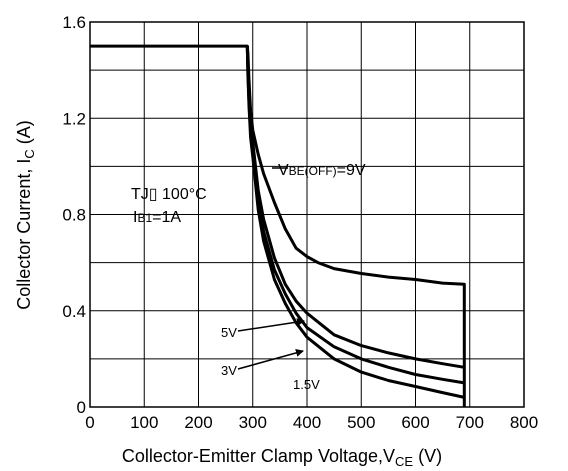 This screenshot has height=471, width=568. I want to click on x-tick-label: 200, so click(198, 422).